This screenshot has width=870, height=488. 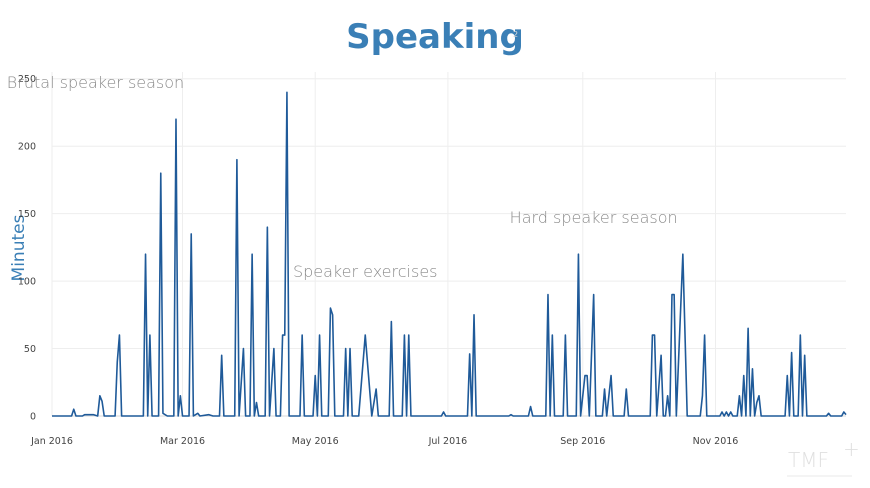 I want to click on y-tick-labels: 0 50 100 150 200 250, so click(x=27, y=248).